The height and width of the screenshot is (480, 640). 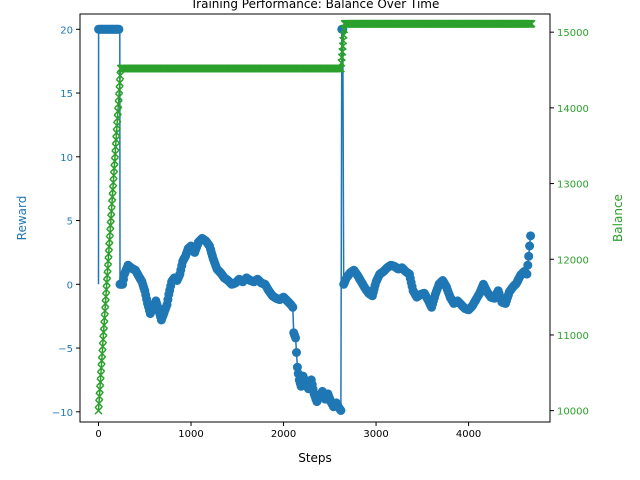 What do you see at coordinates (22, 218) in the screenshot?
I see `y-axis-left-label: Reward` at bounding box center [22, 218].